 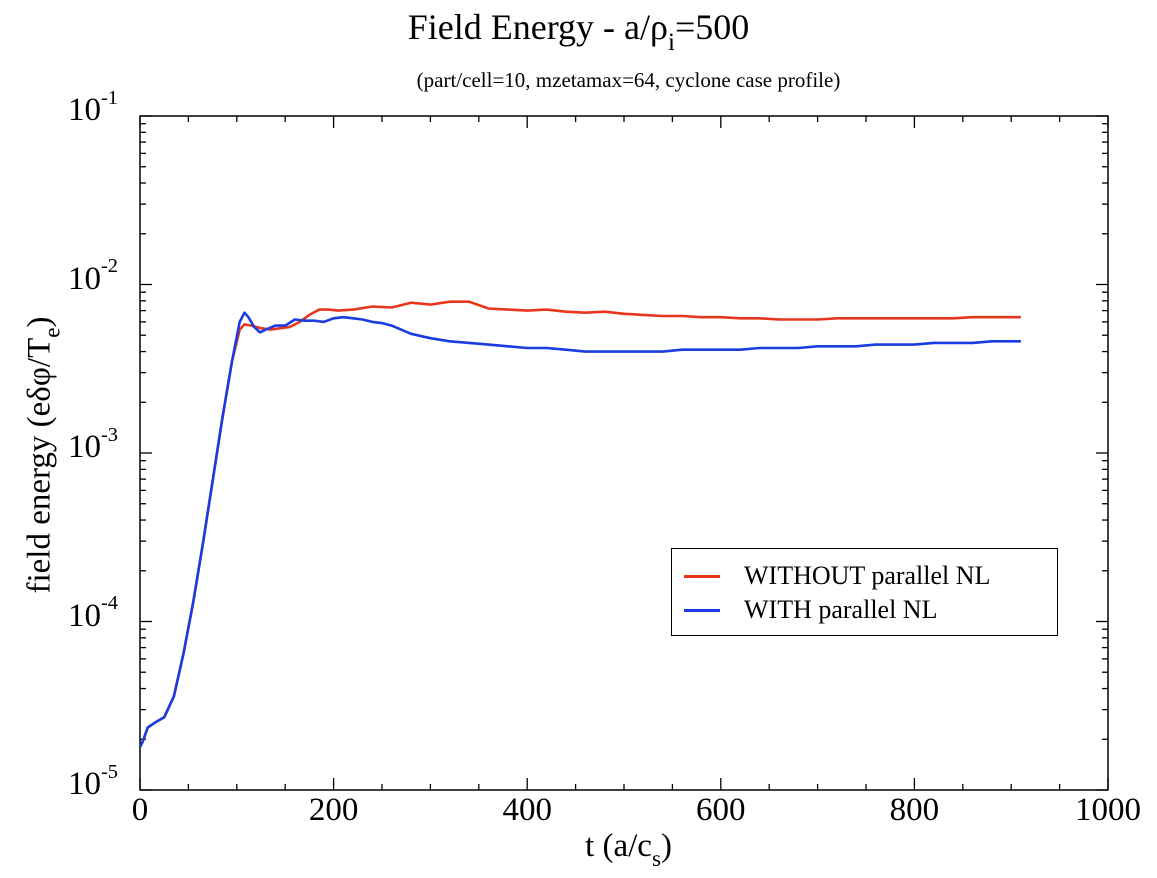 What do you see at coordinates (914, 810) in the screenshot?
I see `x-tick-label: 800` at bounding box center [914, 810].